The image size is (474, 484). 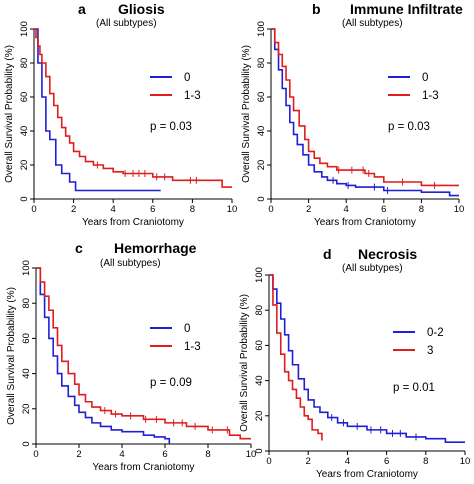 What do you see at coordinates (435, 333) in the screenshot?
I see `legend-label: 0-2` at bounding box center [435, 333].